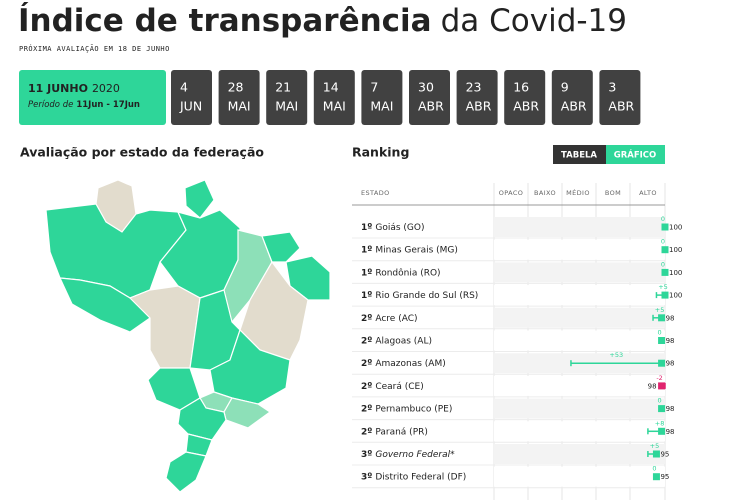 Image resolution: width=750 pixels, height=500 pixels. What do you see at coordinates (380, 152) in the screenshot?
I see `ranking-title: Ranking` at bounding box center [380, 152].